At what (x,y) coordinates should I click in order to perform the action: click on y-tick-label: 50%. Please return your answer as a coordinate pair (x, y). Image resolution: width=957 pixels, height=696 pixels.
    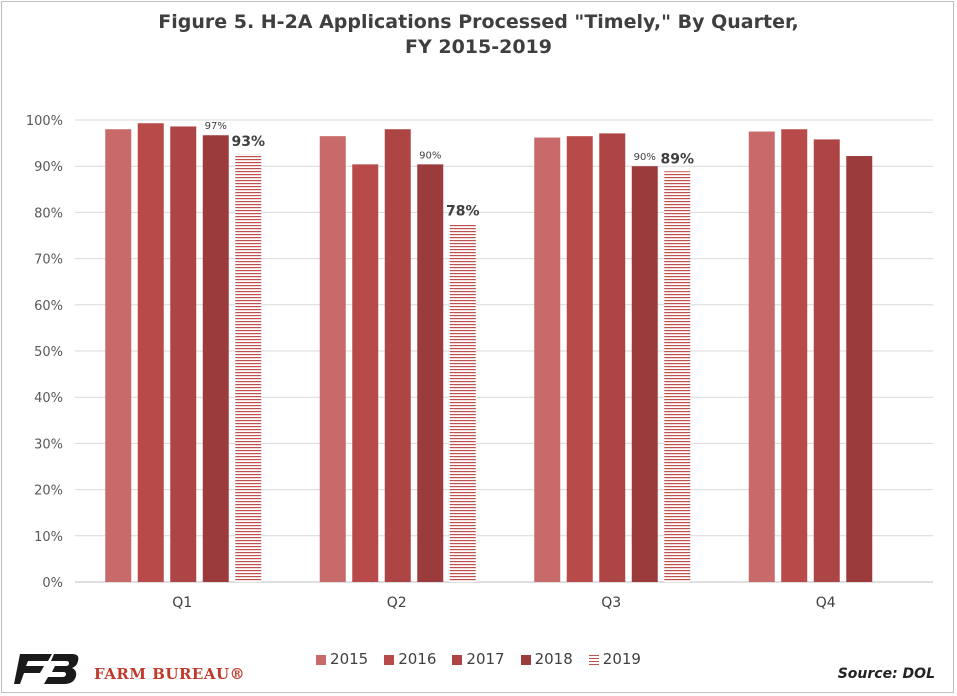
    Looking at the image, I should click on (48, 352).